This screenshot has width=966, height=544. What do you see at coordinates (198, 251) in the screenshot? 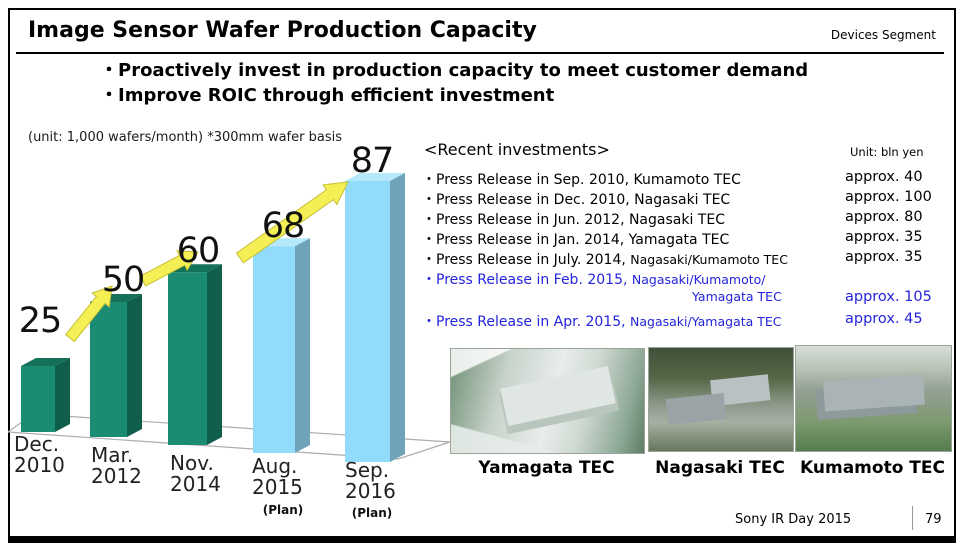
I see `bar-value-3: 60` at bounding box center [198, 251].